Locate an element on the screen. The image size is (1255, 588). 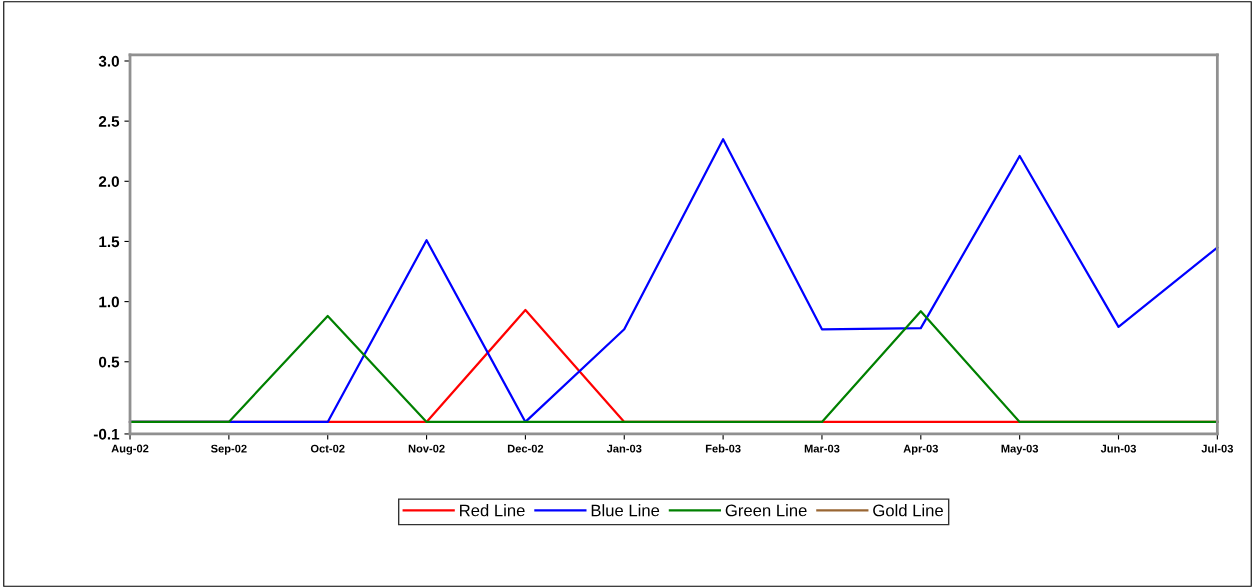
x-tick-label: May-03 is located at coordinates (1020, 449).